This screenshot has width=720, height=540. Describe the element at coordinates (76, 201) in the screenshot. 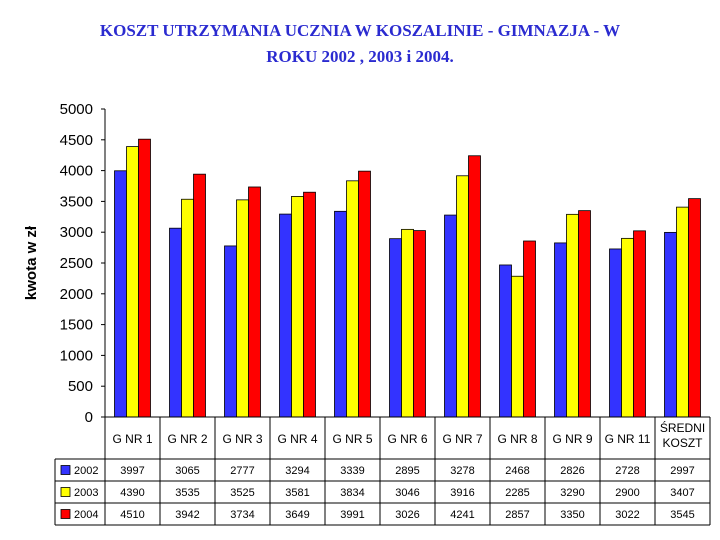

I see `y-tick-label: 3500` at that location.